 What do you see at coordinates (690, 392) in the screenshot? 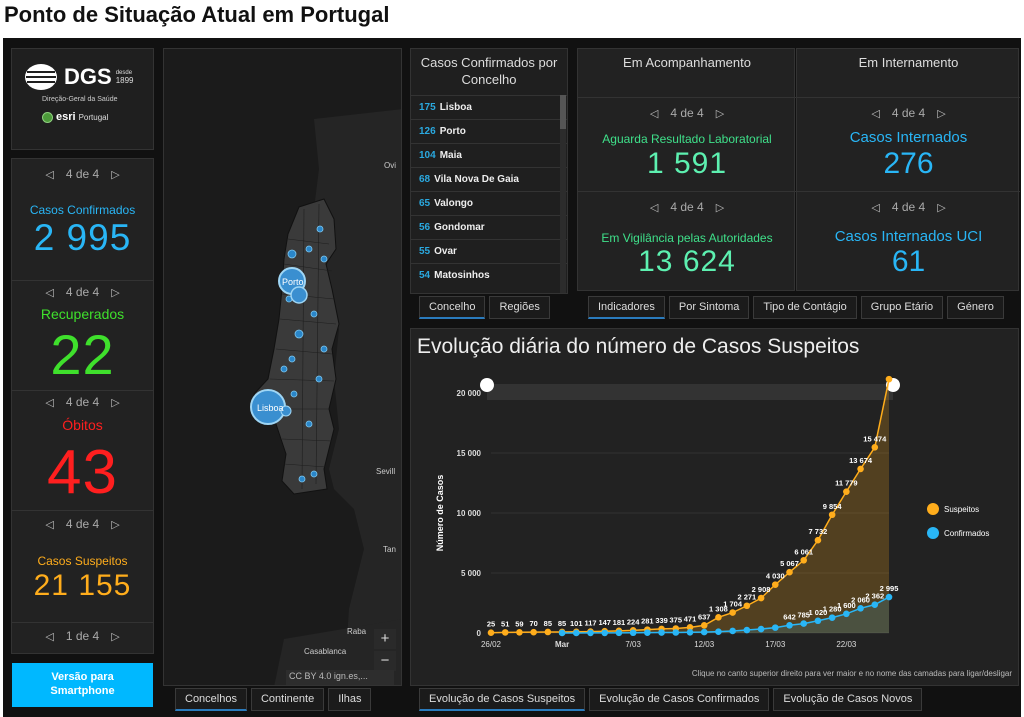
I see `range-slider` at bounding box center [690, 392].